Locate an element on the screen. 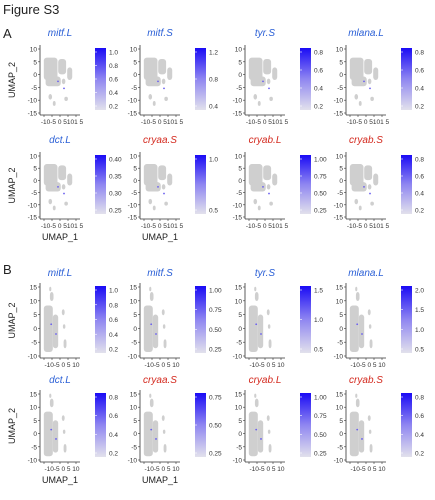 This screenshot has width=435, height=500. gene-title: tyr.S is located at coordinates (265, 273).